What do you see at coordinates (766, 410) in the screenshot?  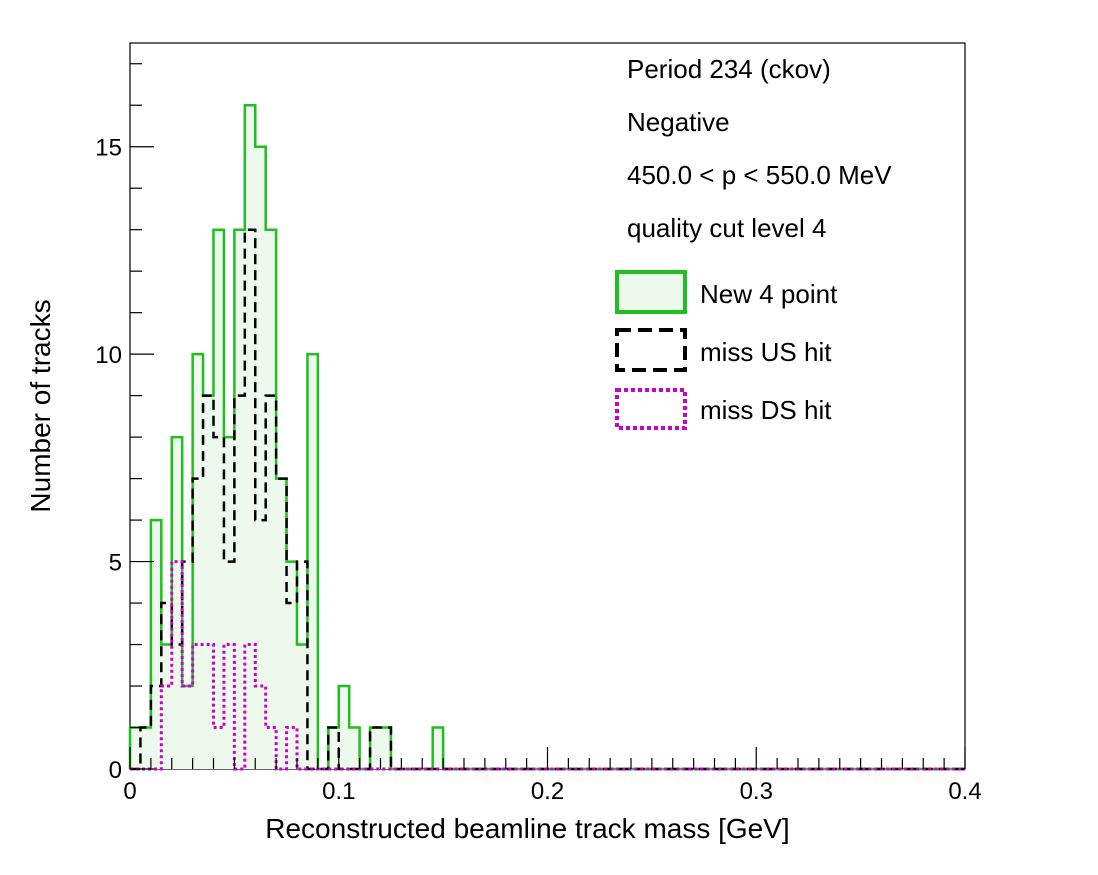 I see `legend-label: miss DS hit` at bounding box center [766, 410].